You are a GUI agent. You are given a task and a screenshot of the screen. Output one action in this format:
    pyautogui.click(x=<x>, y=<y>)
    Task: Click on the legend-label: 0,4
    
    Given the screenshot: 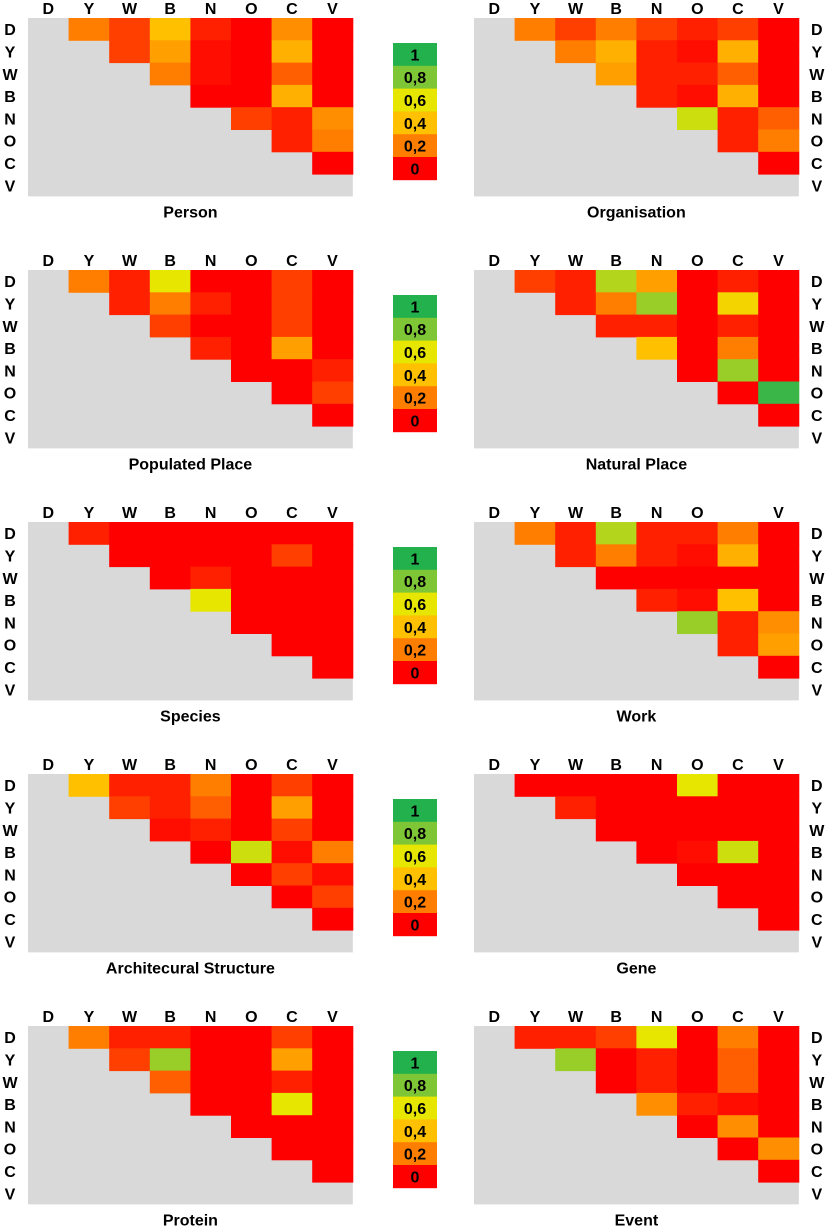 What is the action you would take?
    pyautogui.click(x=415, y=124)
    